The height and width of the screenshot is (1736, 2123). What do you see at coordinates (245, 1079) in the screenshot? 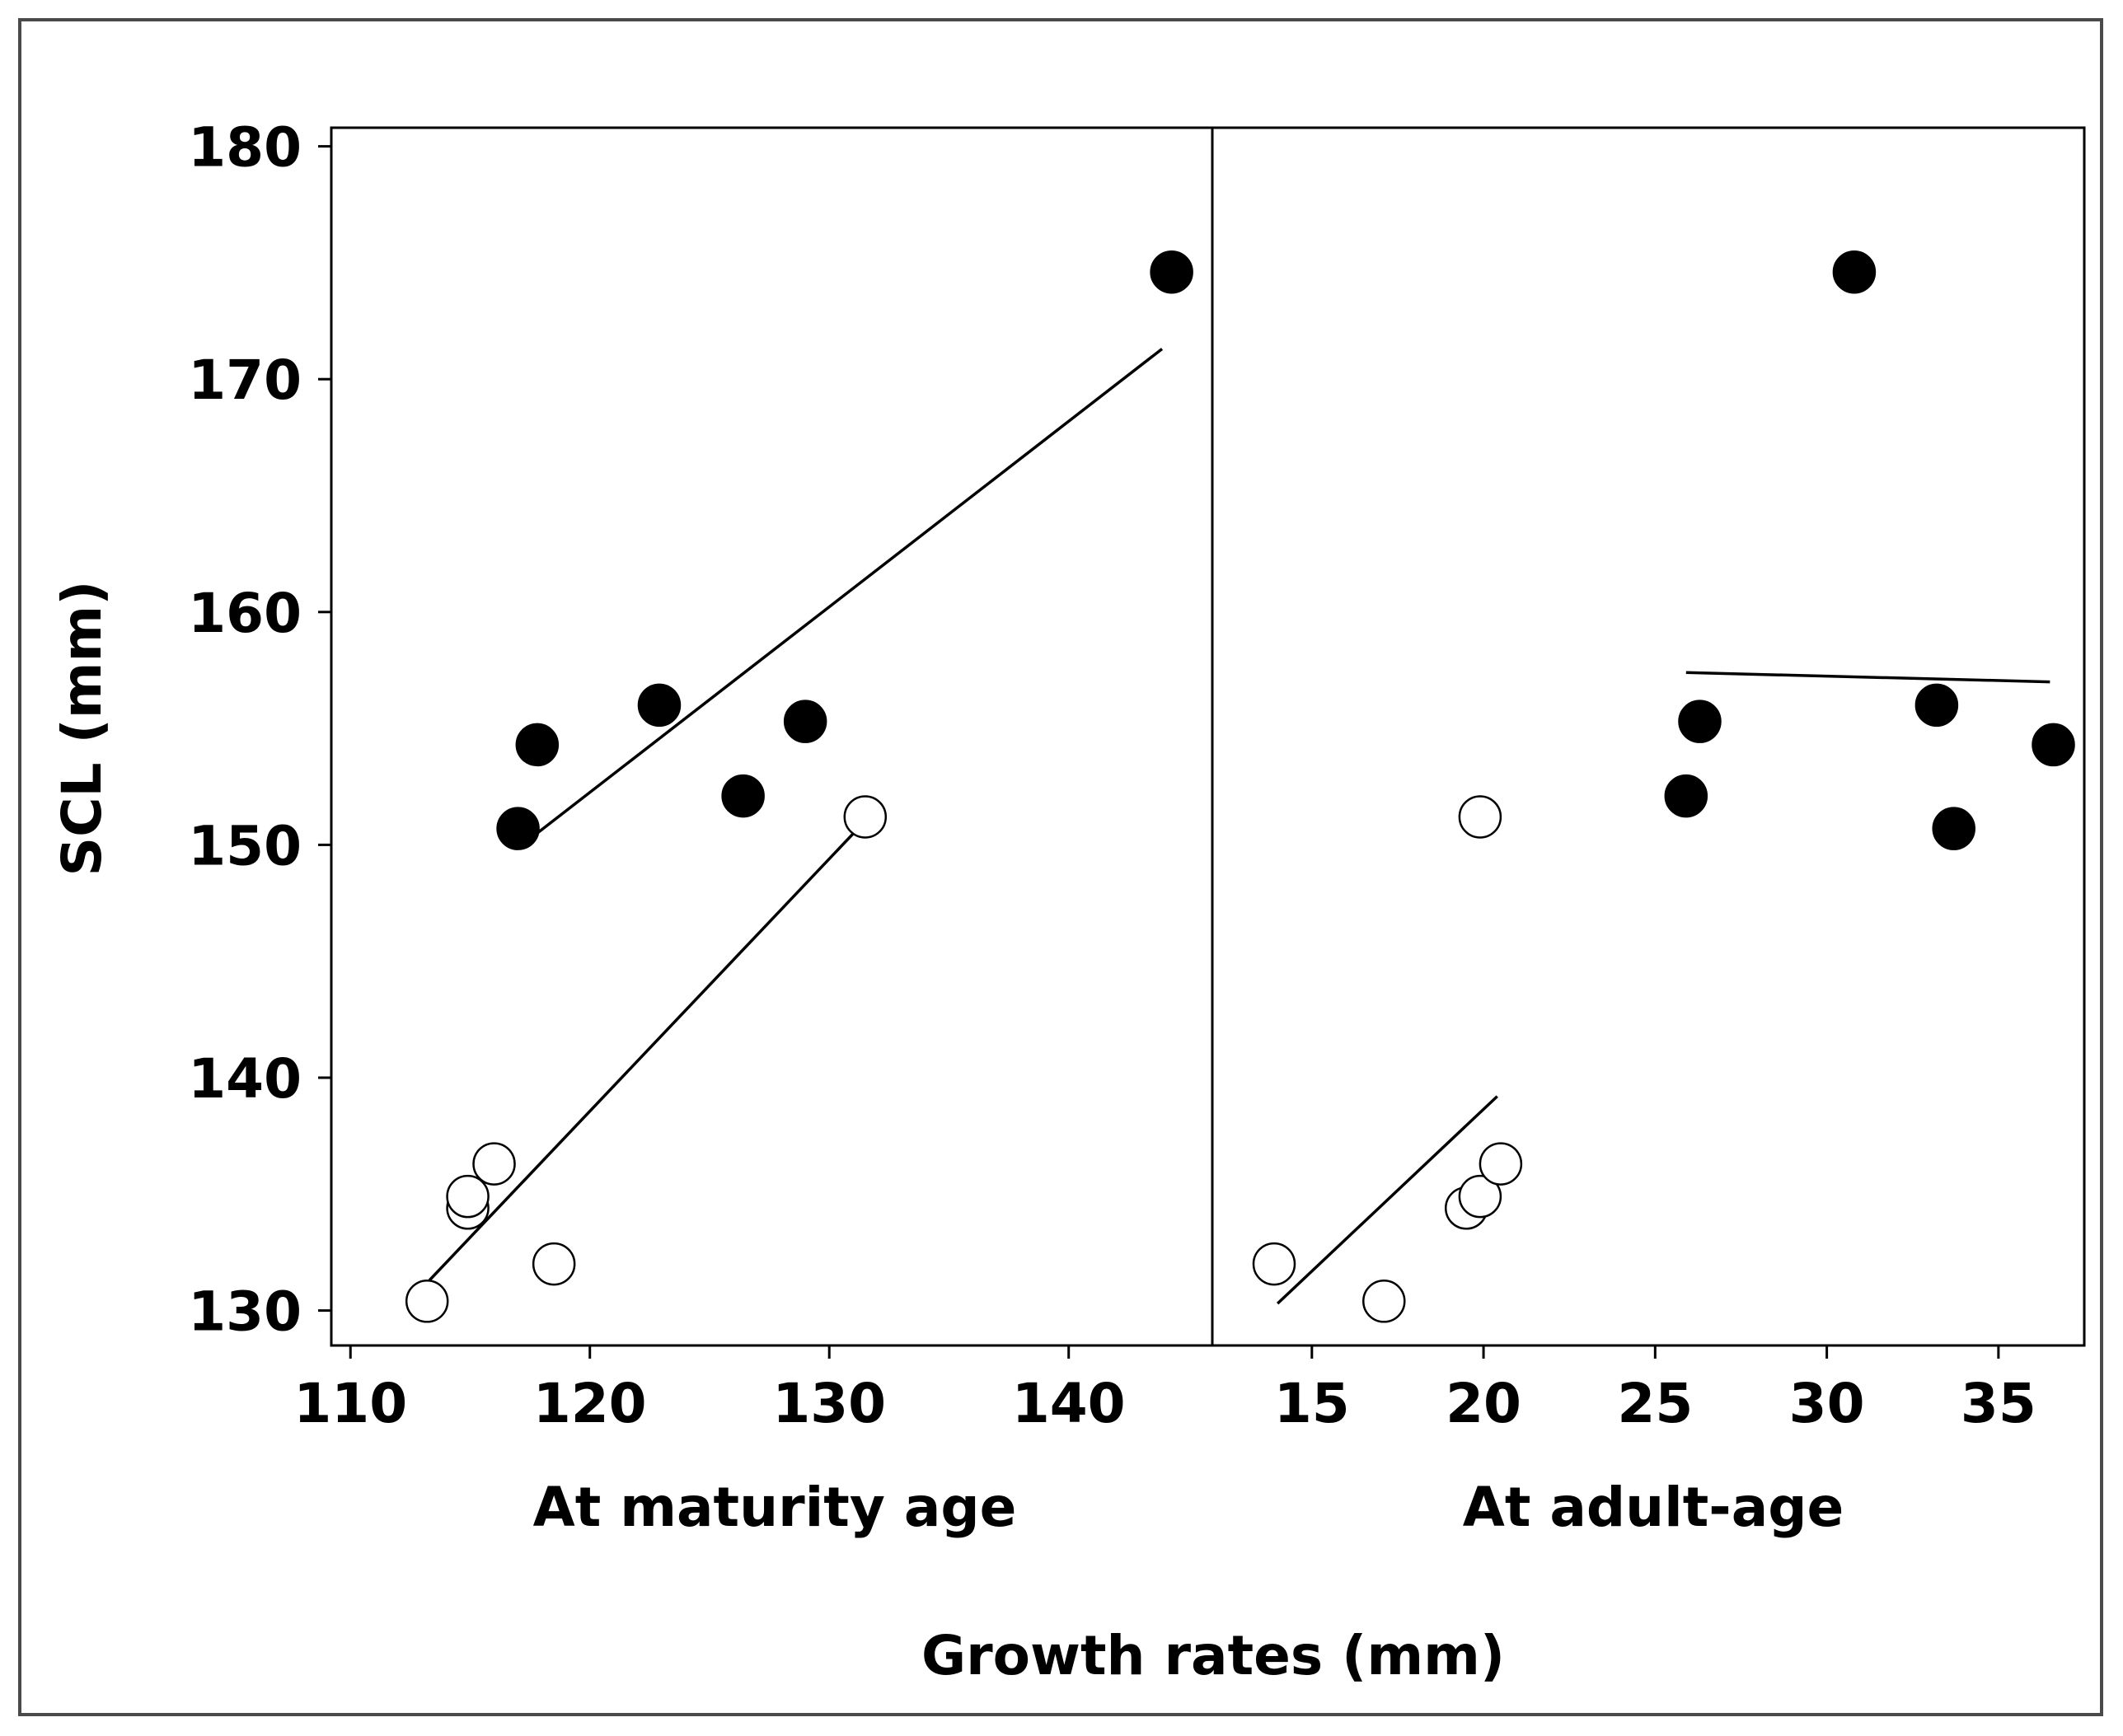
I see `y-tick-label: 140` at bounding box center [245, 1079].